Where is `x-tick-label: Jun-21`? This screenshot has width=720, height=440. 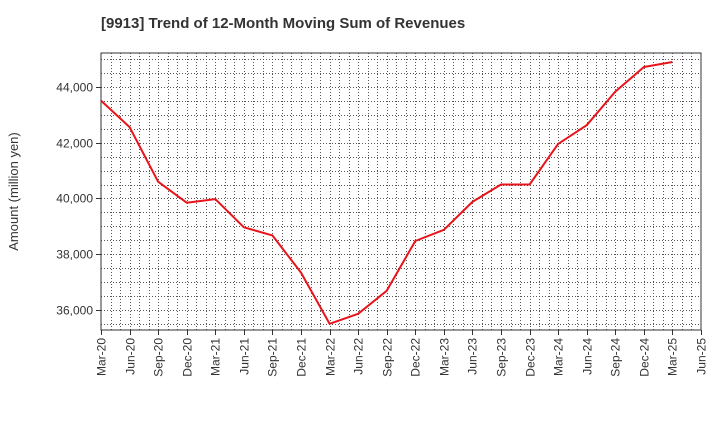 x-tick-label: Jun-21 is located at coordinates (245, 356).